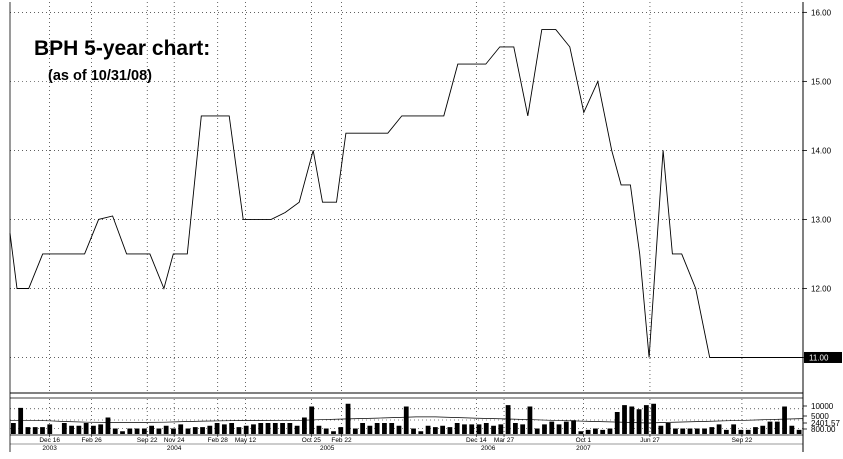  Describe the element at coordinates (821, 12) in the screenshot. I see `price-tick-label: 16.00` at that location.